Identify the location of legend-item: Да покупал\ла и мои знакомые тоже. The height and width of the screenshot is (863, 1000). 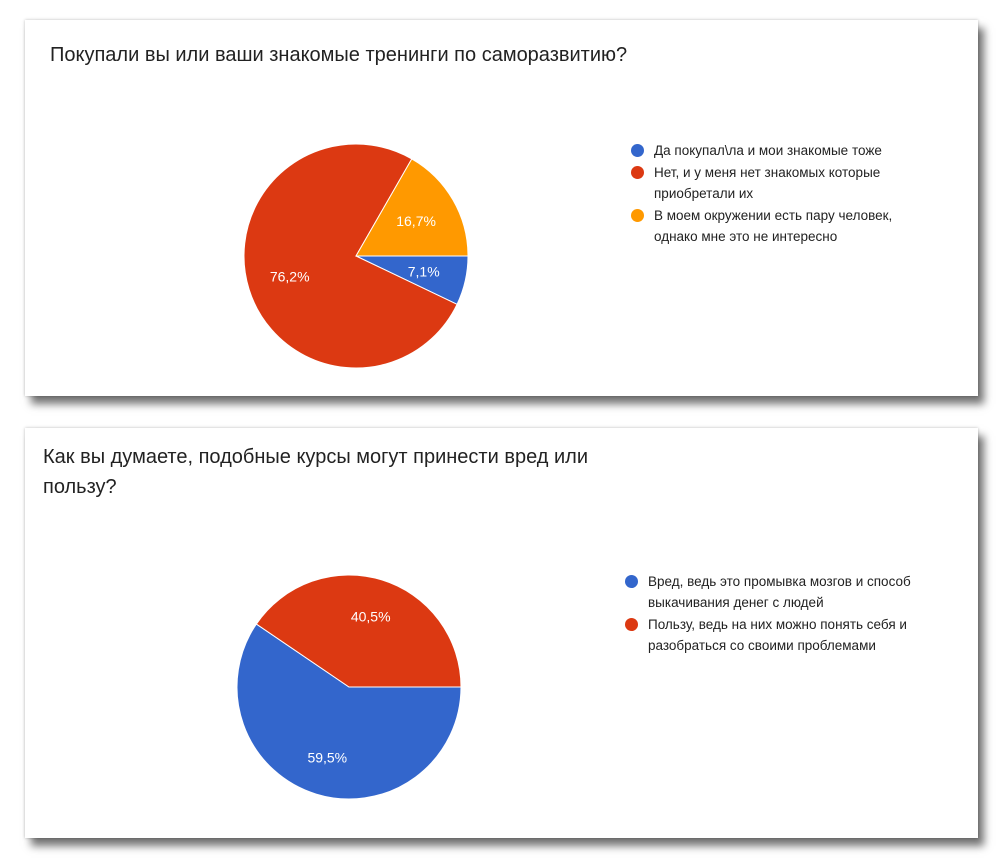
(781, 150).